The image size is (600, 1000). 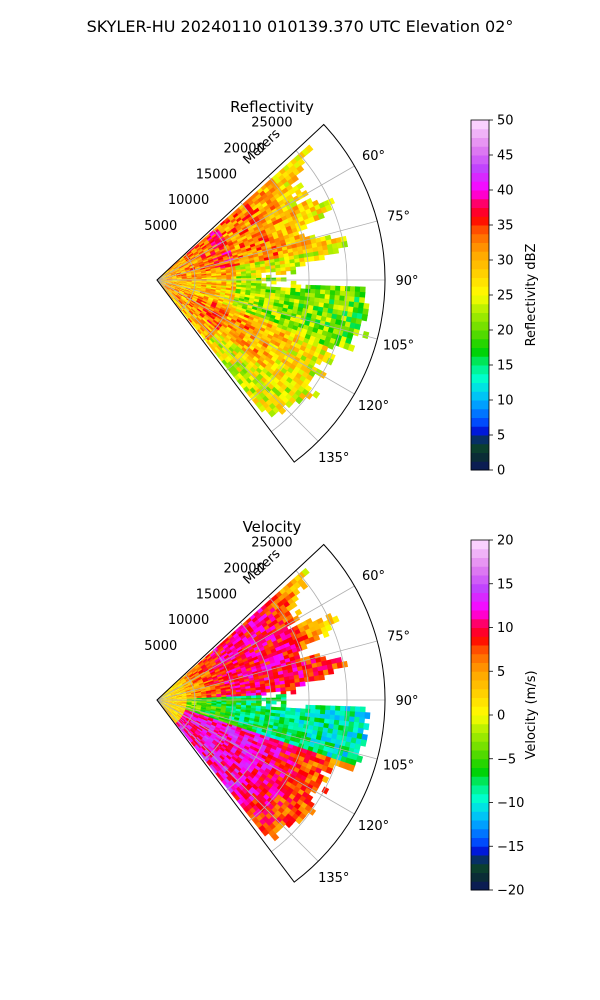 I want to click on azimuth-tick-label: 120°, so click(x=373, y=406).